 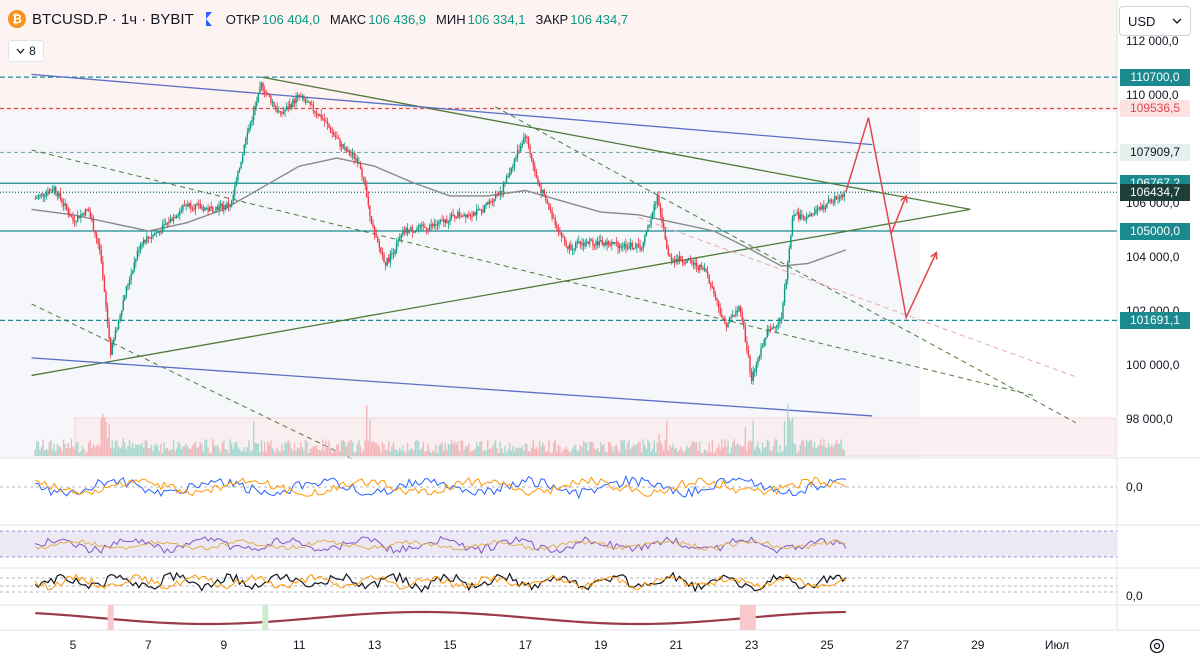 I want to click on level-price-badge: 101691,1, so click(x=1155, y=320).